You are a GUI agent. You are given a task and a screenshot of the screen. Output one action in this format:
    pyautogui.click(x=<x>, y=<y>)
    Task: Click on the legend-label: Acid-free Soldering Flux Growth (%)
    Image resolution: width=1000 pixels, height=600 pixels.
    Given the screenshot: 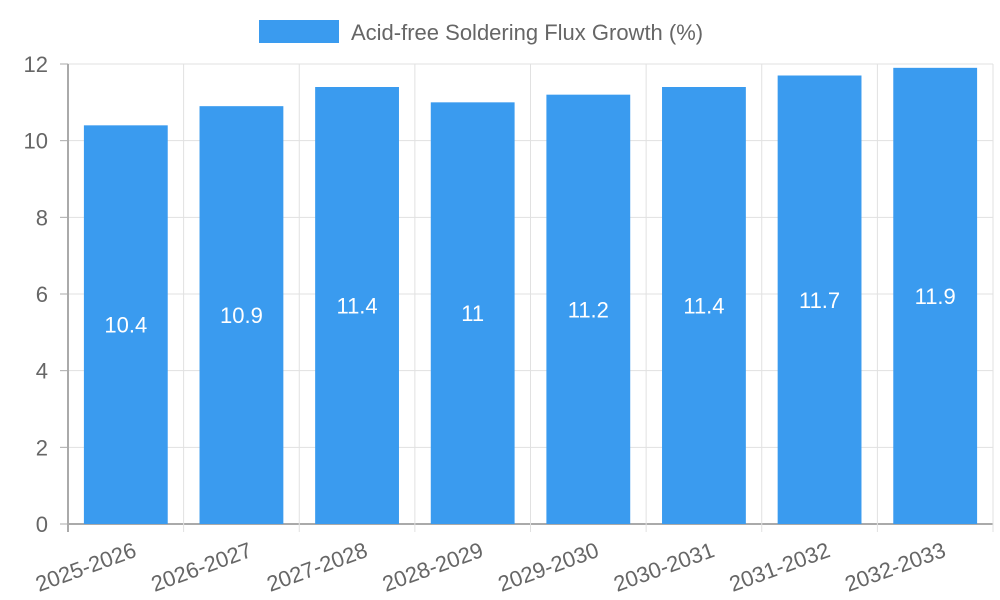 What is the action you would take?
    pyautogui.click(x=527, y=32)
    